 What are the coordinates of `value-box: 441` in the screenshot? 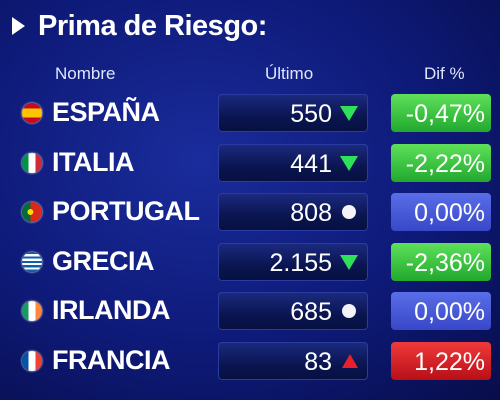 It's located at (293, 162).